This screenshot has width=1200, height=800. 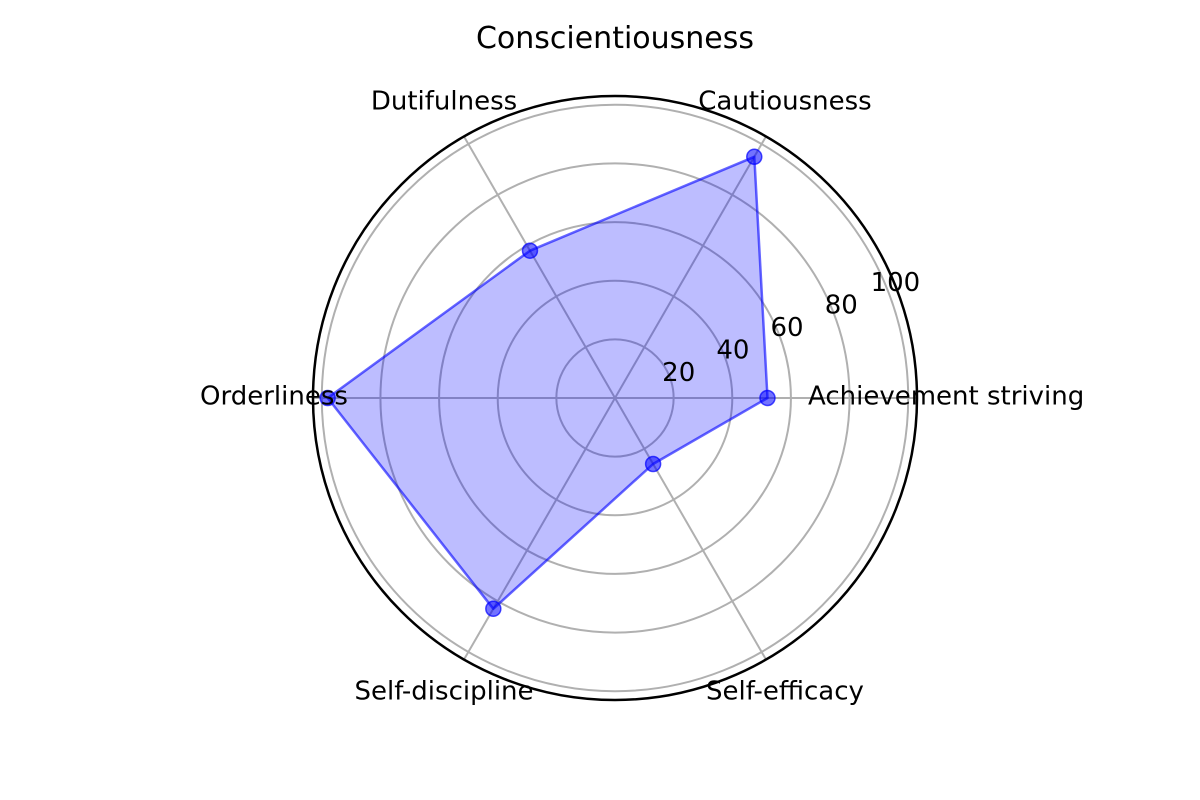 I want to click on r-tick-label-20: 20, so click(x=678, y=373).